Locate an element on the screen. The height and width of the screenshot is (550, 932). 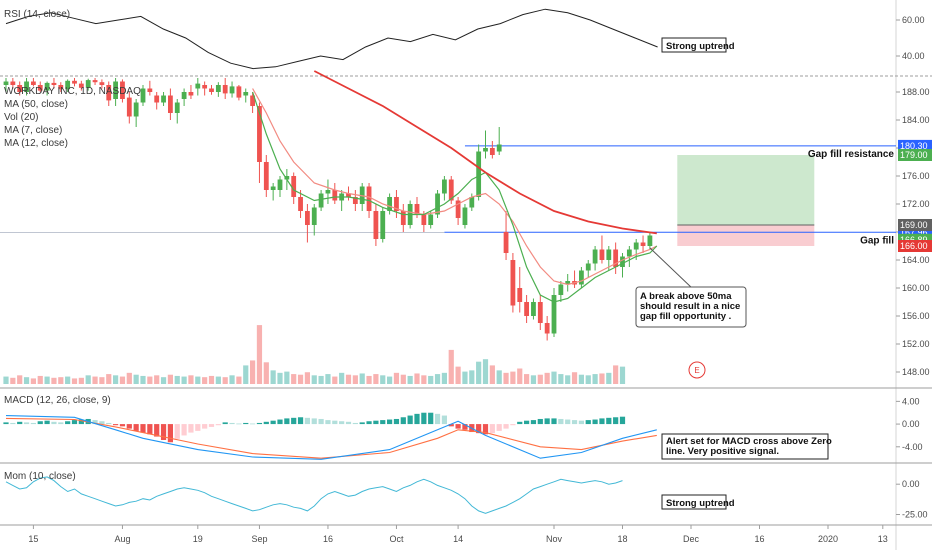
macd-panel: 4.00 0.00 -4.00 is located at coordinates (463, 428).